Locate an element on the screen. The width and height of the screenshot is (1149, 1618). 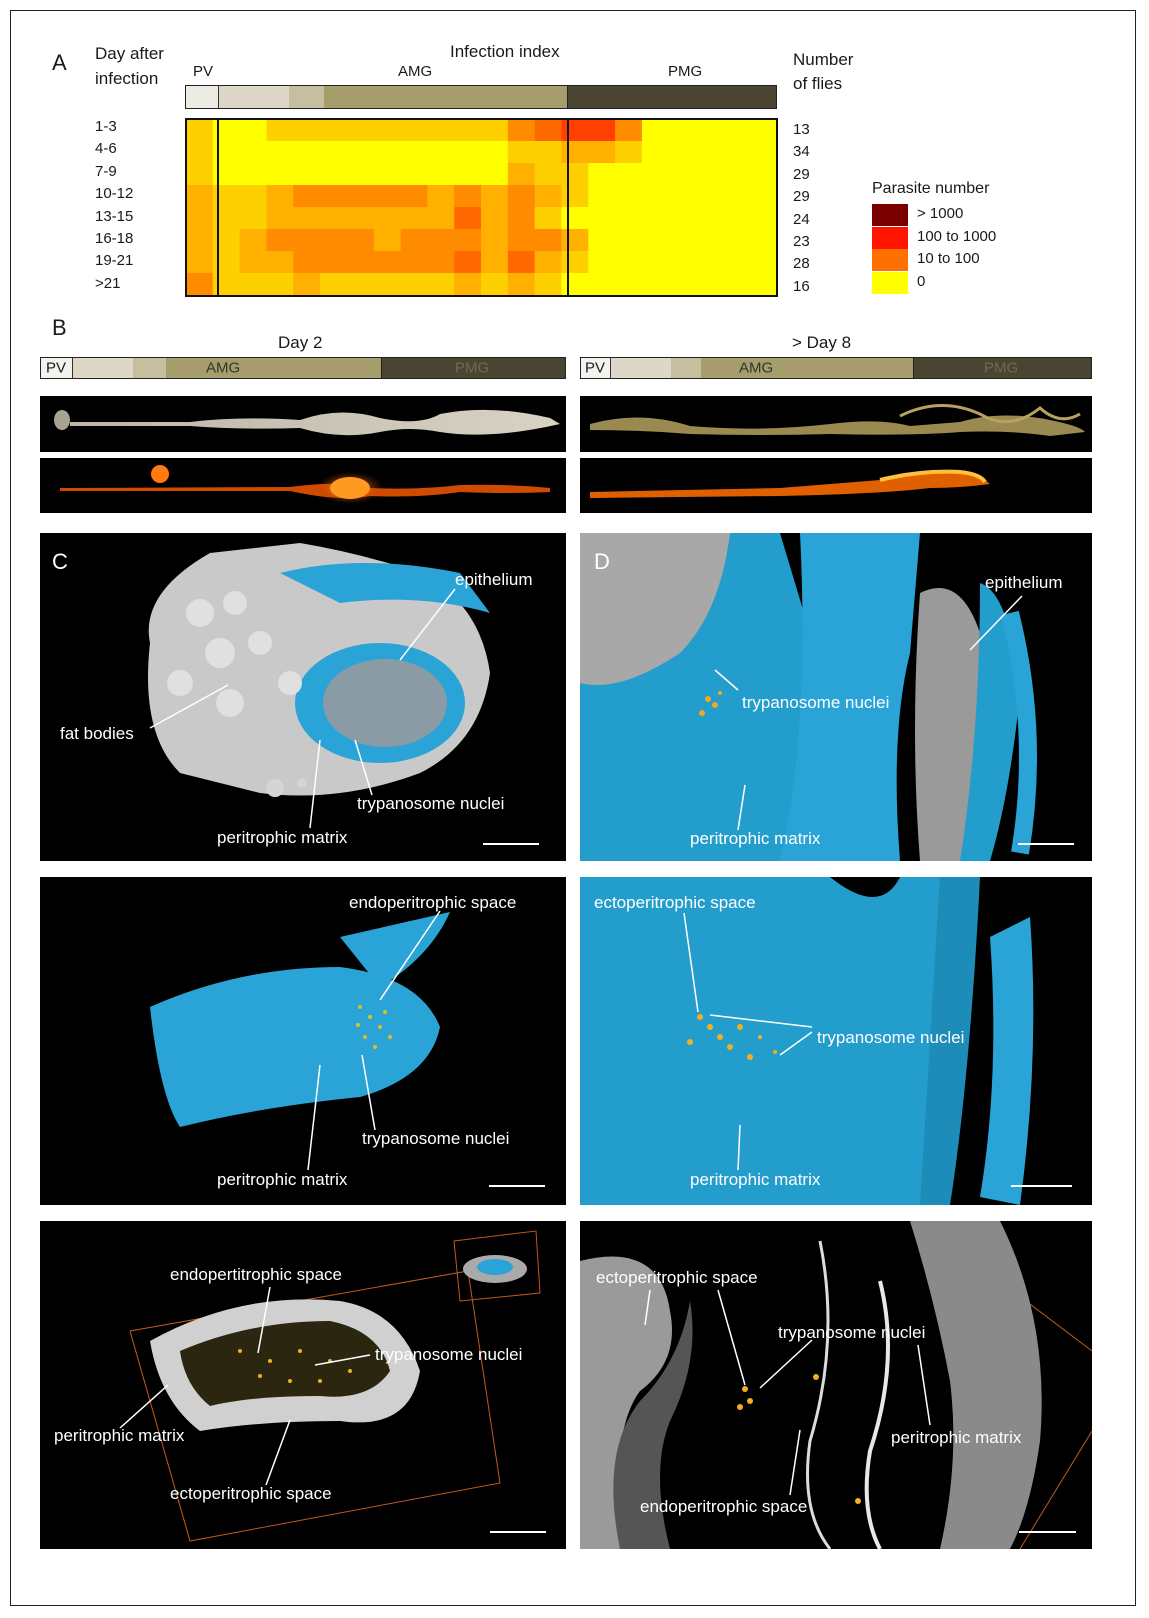
d2-ectoperitrophic-space: ectoperitrophic space is located at coordinates (675, 902).